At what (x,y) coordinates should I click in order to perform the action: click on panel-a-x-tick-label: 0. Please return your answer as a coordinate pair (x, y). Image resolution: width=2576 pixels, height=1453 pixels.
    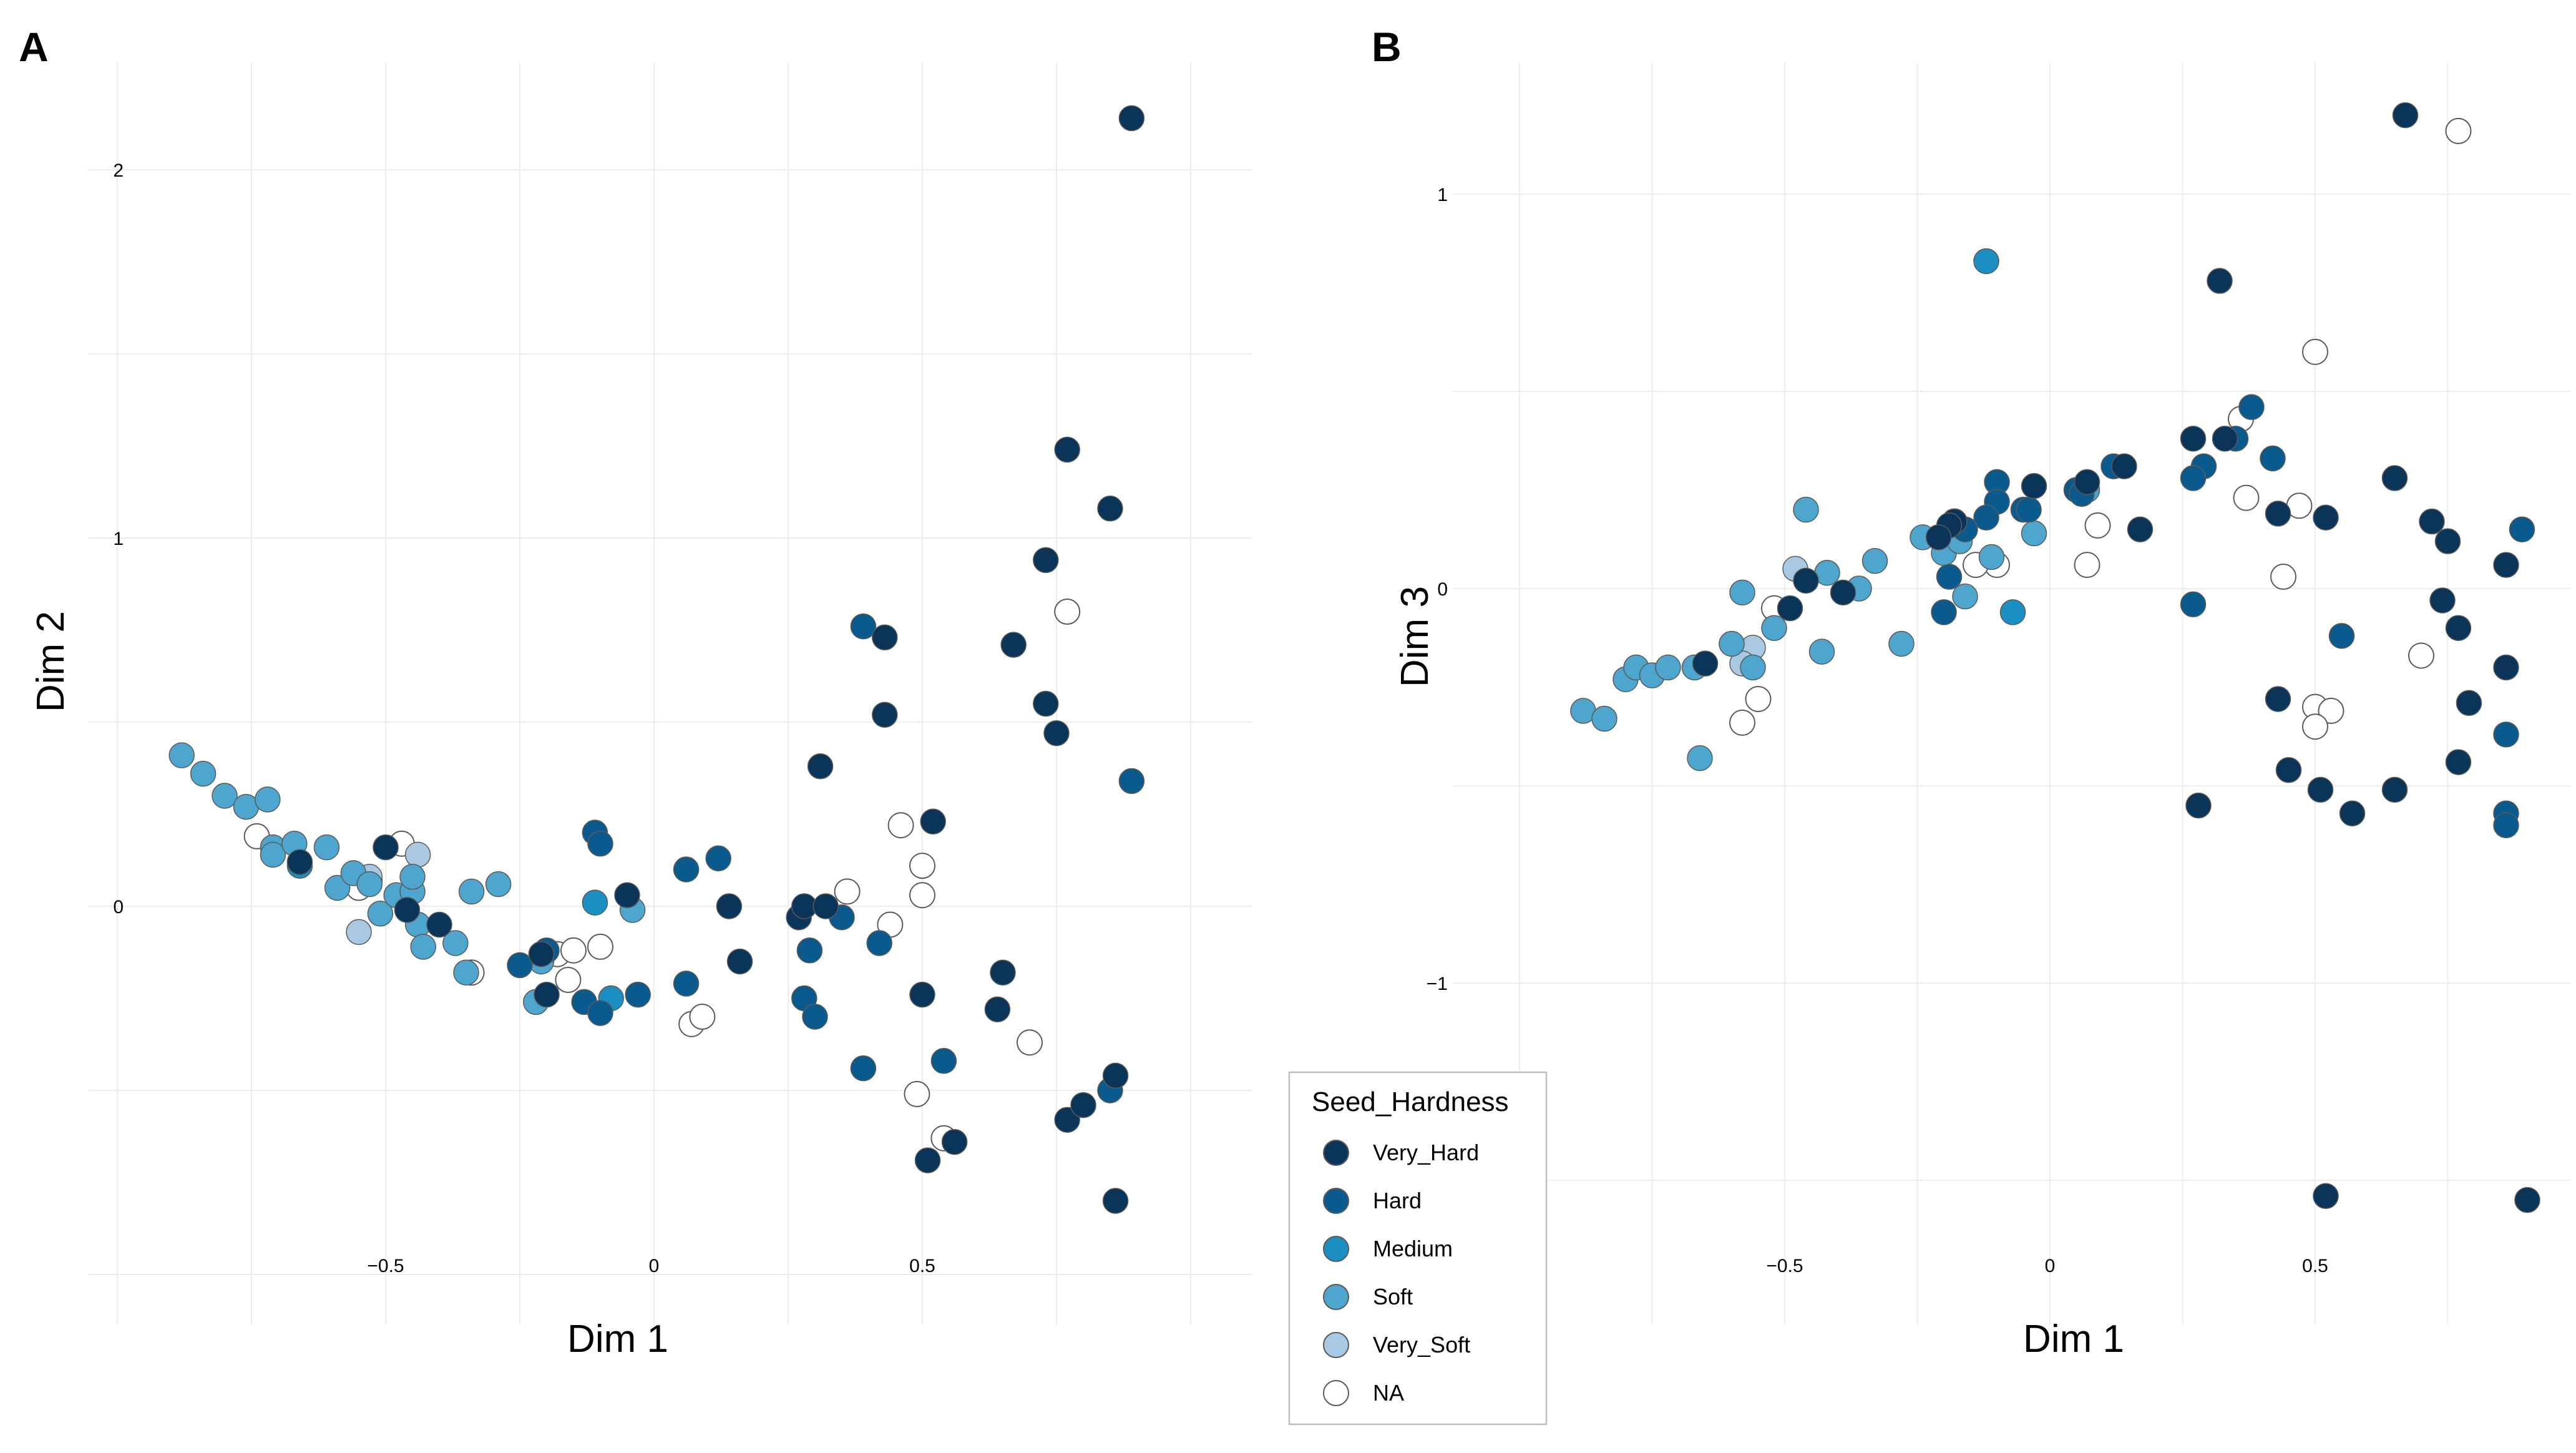
    Looking at the image, I should click on (654, 1266).